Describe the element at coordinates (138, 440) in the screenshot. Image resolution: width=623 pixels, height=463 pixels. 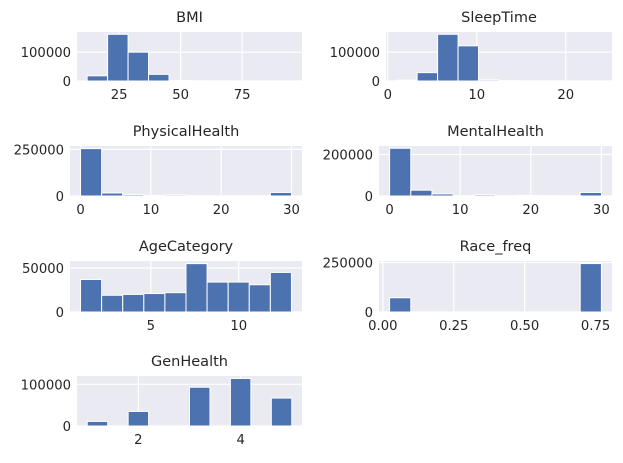
I see `x-tick-label: 2` at that location.